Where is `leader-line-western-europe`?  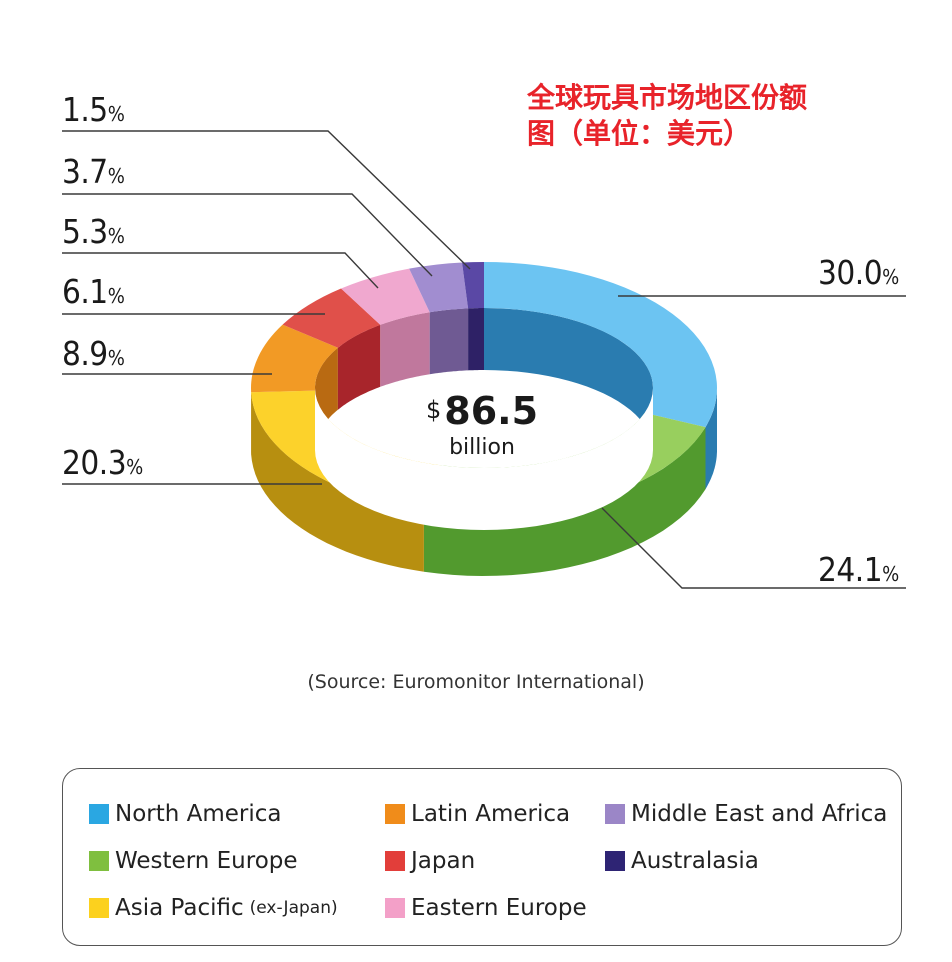 leader-line-western-europe is located at coordinates (753, 548).